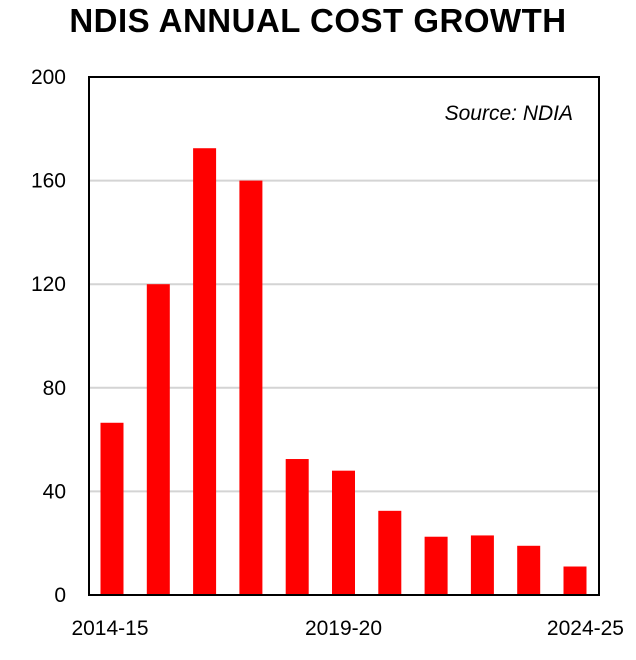  Describe the element at coordinates (318, 20) in the screenshot. I see `chart-title: NDIS ANNUAL COST GROWTH` at that location.